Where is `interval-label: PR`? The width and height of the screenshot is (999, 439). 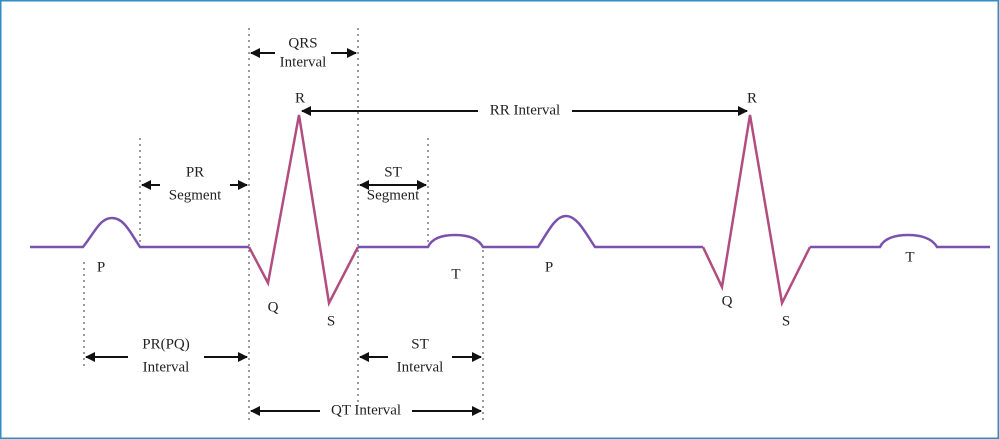 interval-label: PR is located at coordinates (195, 172).